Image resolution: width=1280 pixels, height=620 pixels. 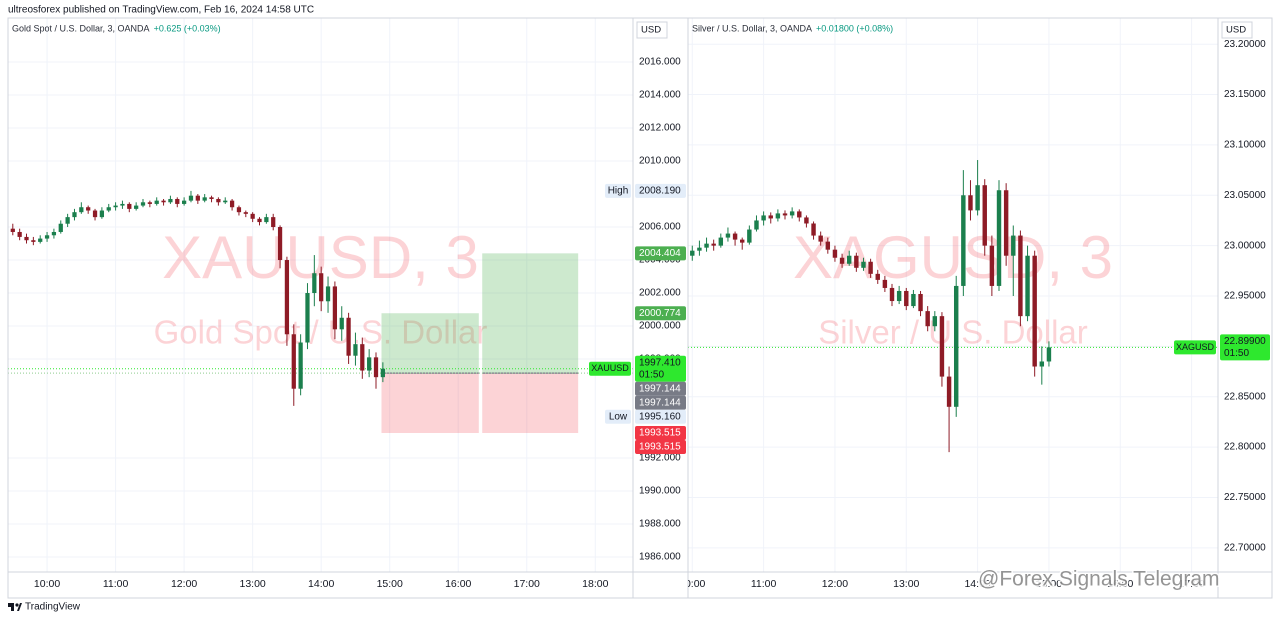 I want to click on overlay-watermark: @Forex Signals Telegram, so click(x=1099, y=579).